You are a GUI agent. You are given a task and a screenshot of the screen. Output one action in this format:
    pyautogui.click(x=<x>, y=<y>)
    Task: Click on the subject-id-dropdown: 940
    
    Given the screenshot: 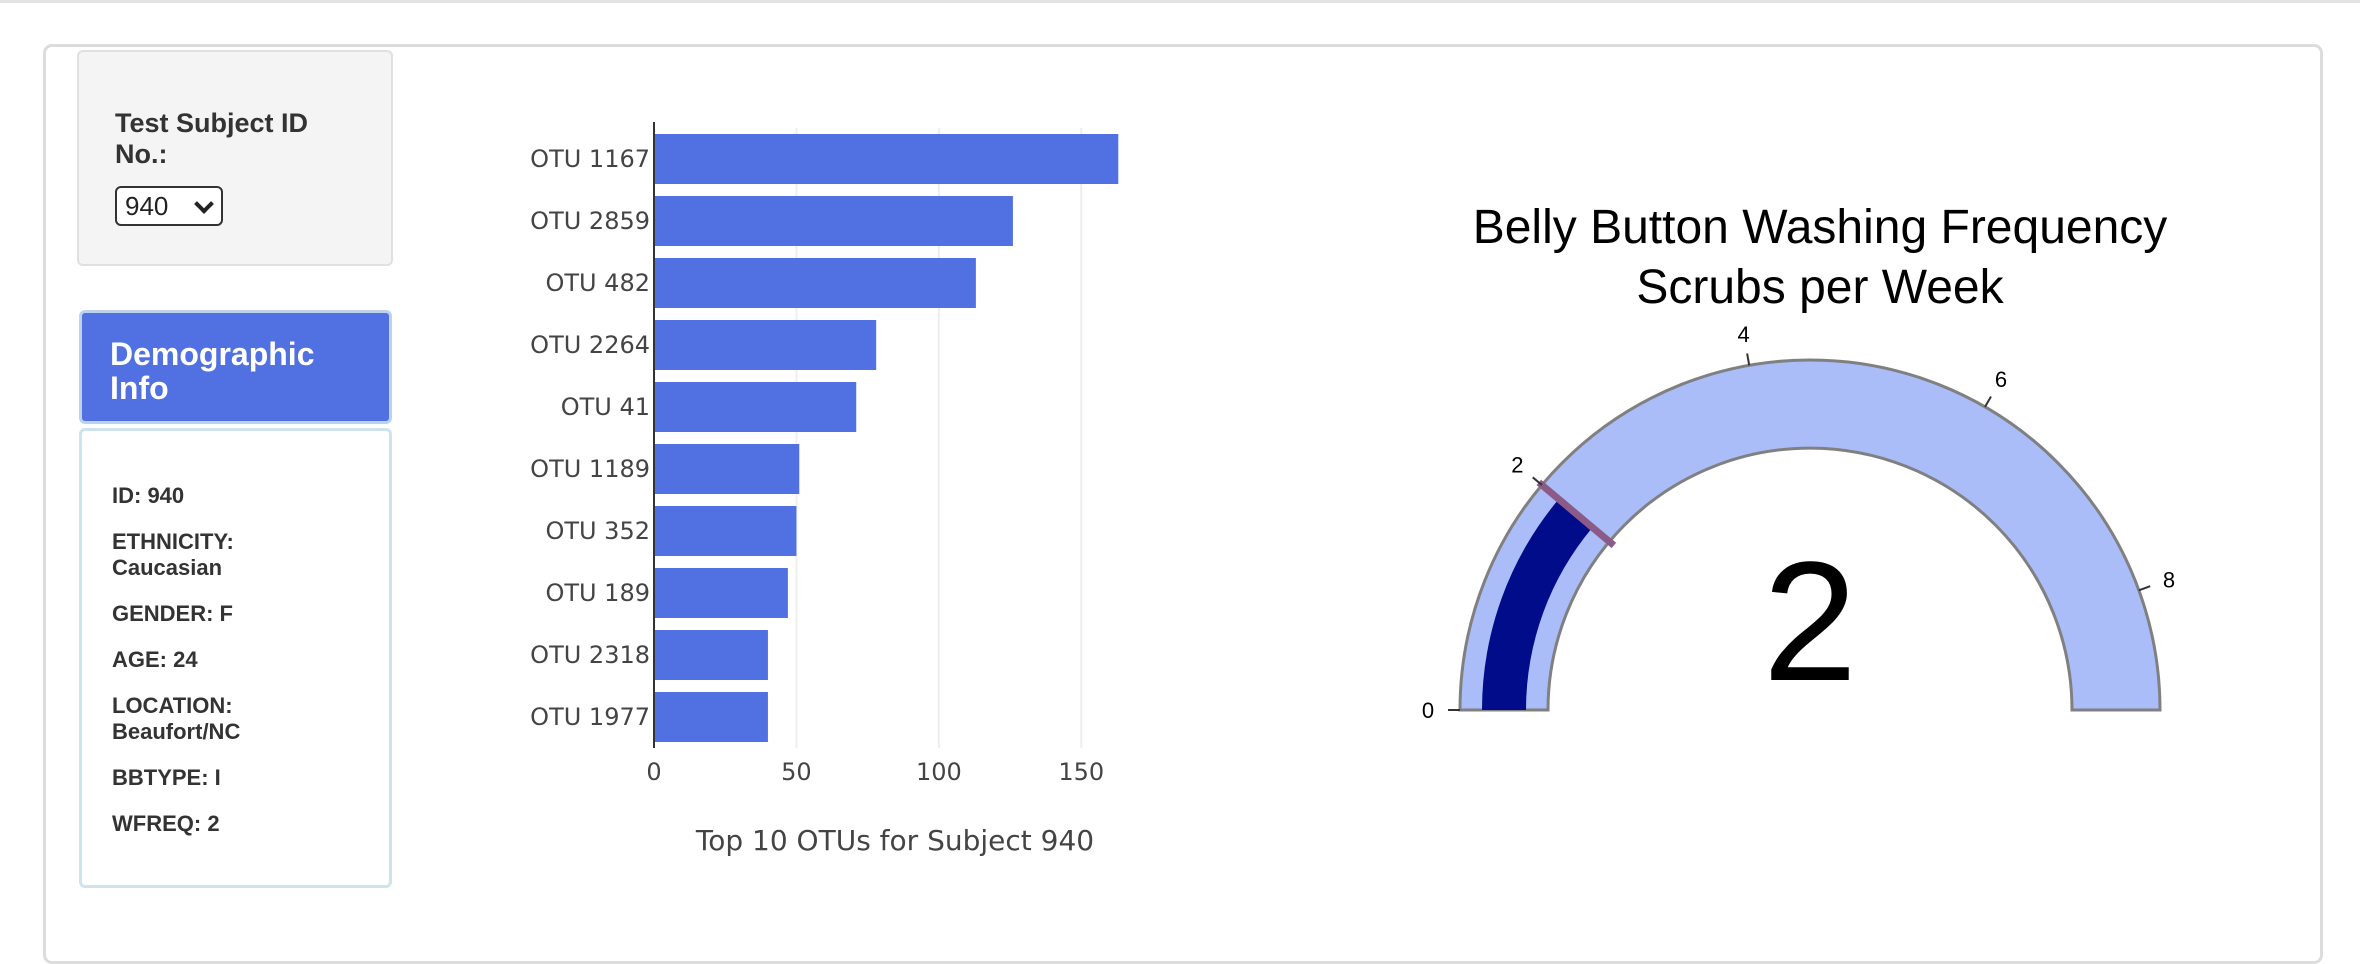 What is the action you would take?
    pyautogui.click(x=169, y=206)
    